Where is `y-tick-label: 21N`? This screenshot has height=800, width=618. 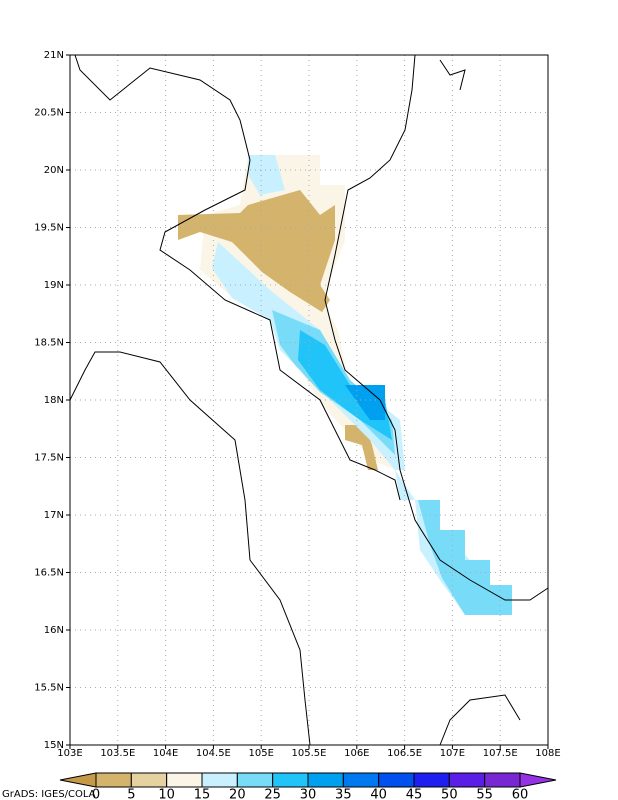
y-tick-label: 21N is located at coordinates (54, 55).